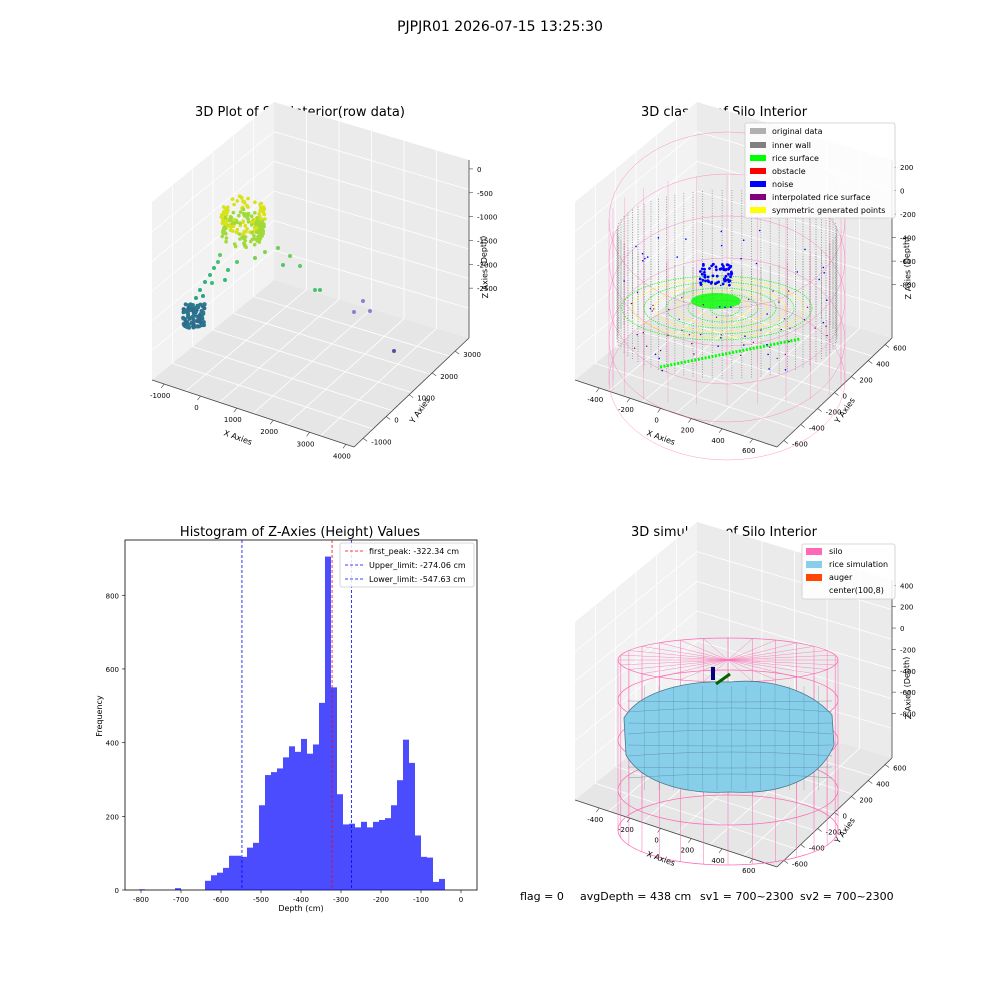 The image size is (1000, 1000). What do you see at coordinates (906, 586) in the screenshot?
I see `p4-z-tick-label: 400` at bounding box center [906, 586].